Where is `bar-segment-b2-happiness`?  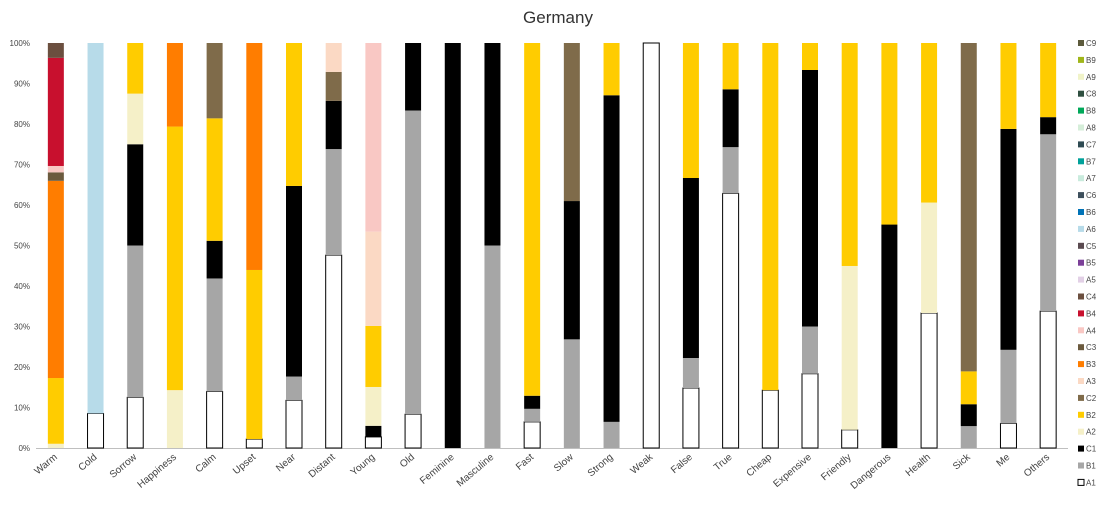
bar-segment-b2-happiness is located at coordinates (174, 258).